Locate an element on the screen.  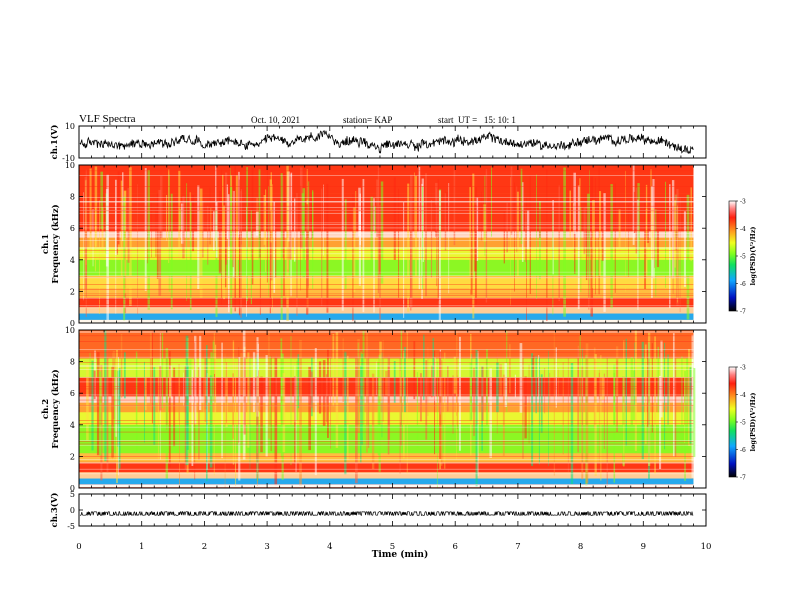
x-tick-label: 1 is located at coordinates (141, 547).